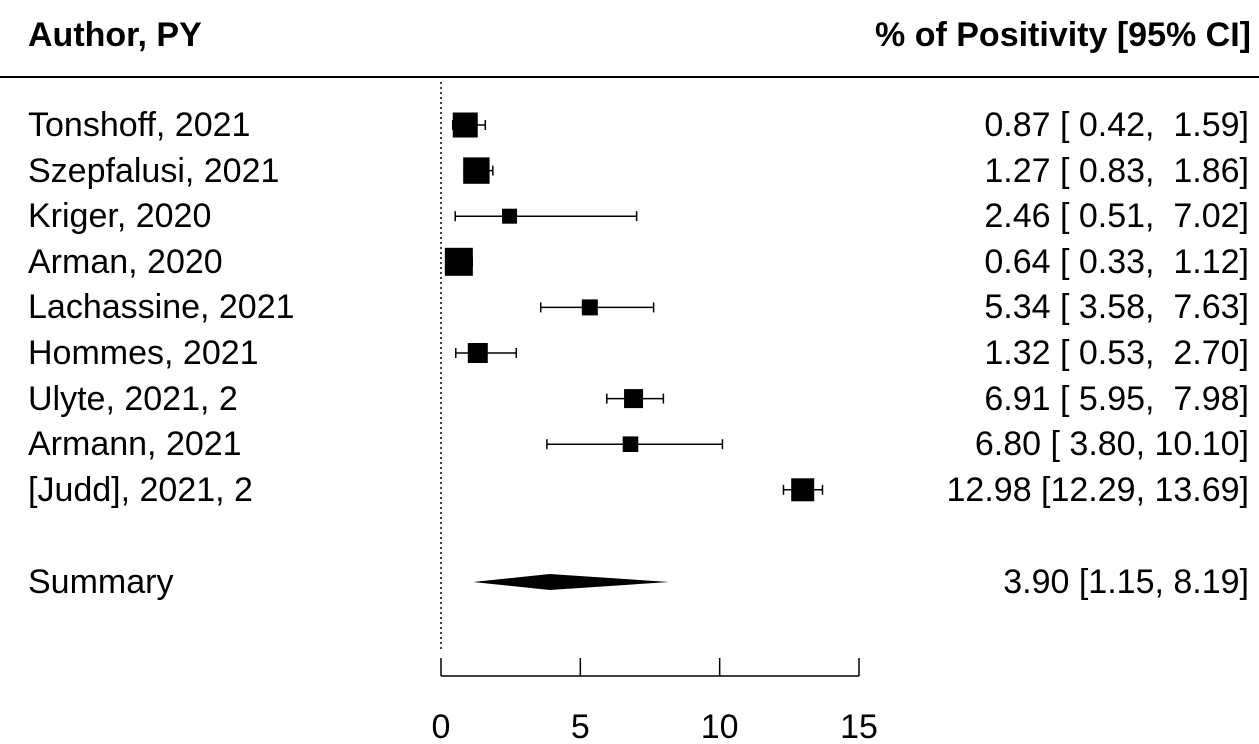 The height and width of the screenshot is (744, 1259). Describe the element at coordinates (133, 398) in the screenshot. I see `study-label: Ulyte, 2021, 2` at that location.